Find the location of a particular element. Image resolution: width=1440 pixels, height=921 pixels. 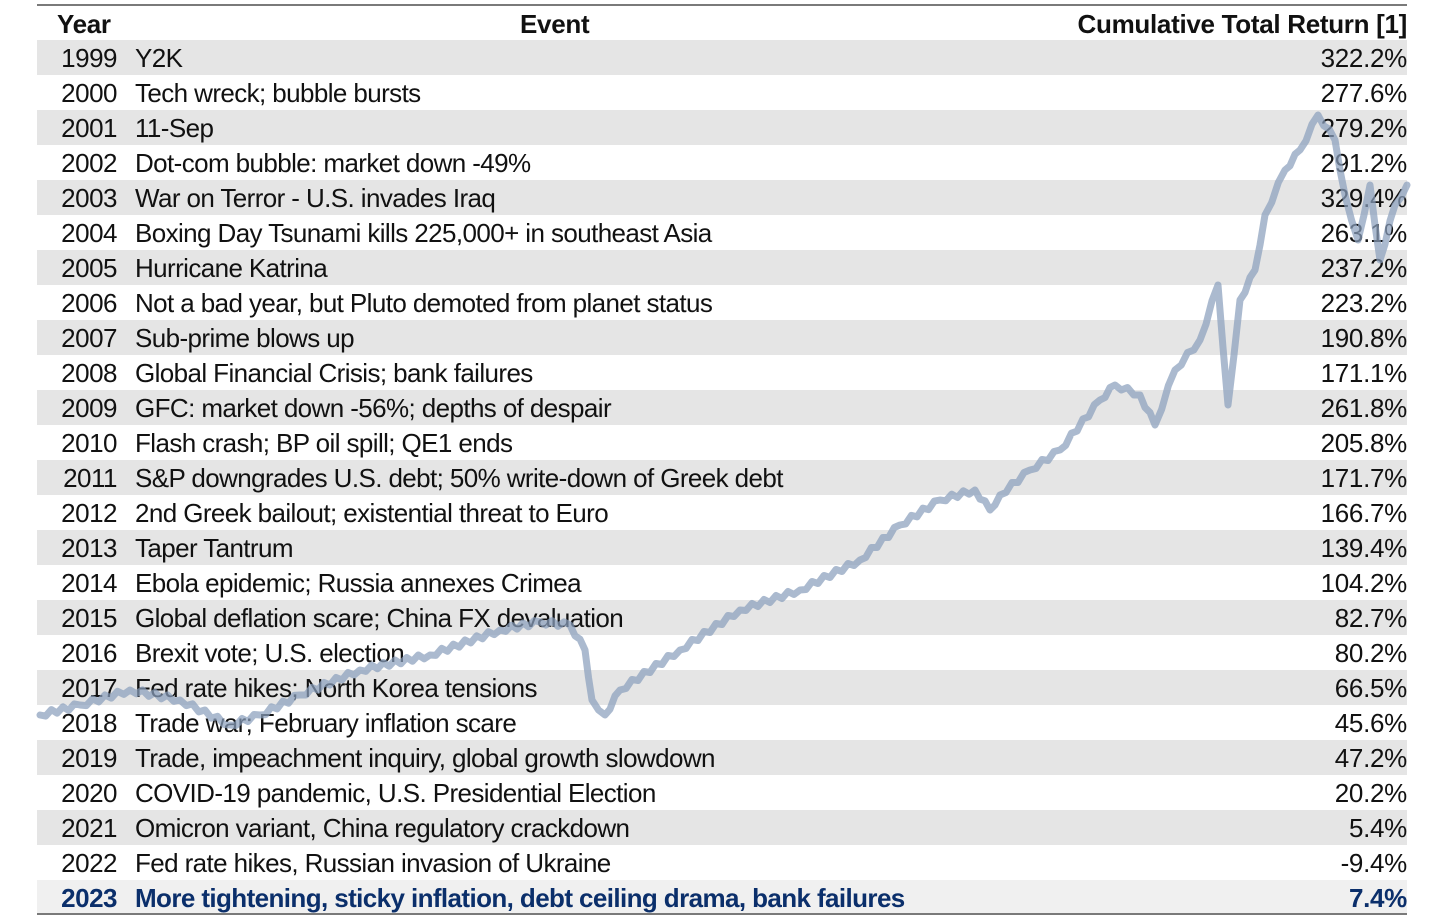

row-return: 139.4% is located at coordinates (1364, 548).